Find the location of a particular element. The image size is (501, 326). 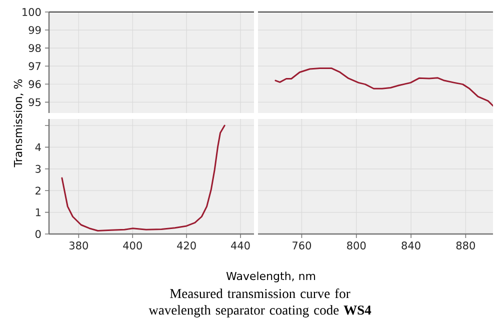

y-tick-label: 98 is located at coordinates (34, 48).